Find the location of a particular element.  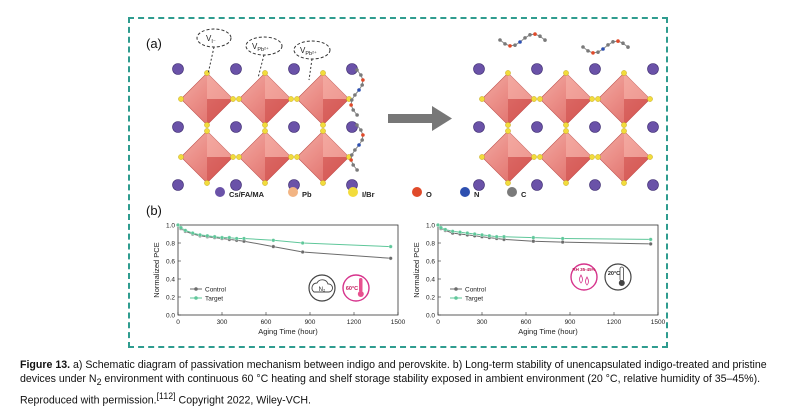

x-tick-label: 1200 is located at coordinates (354, 322).